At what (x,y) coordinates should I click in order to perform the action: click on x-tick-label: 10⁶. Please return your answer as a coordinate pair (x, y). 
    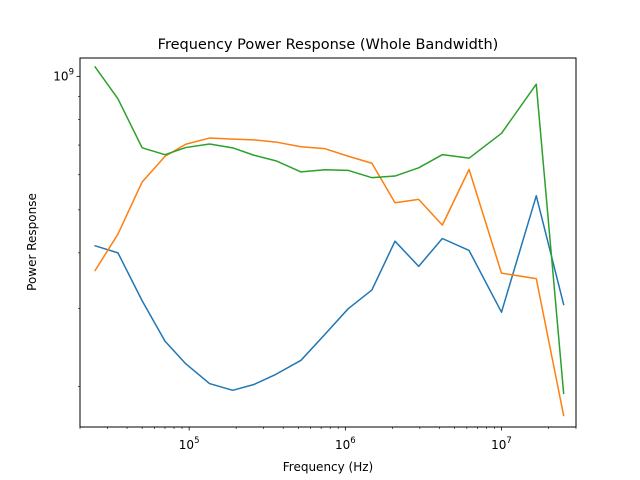
    Looking at the image, I should click on (345, 444).